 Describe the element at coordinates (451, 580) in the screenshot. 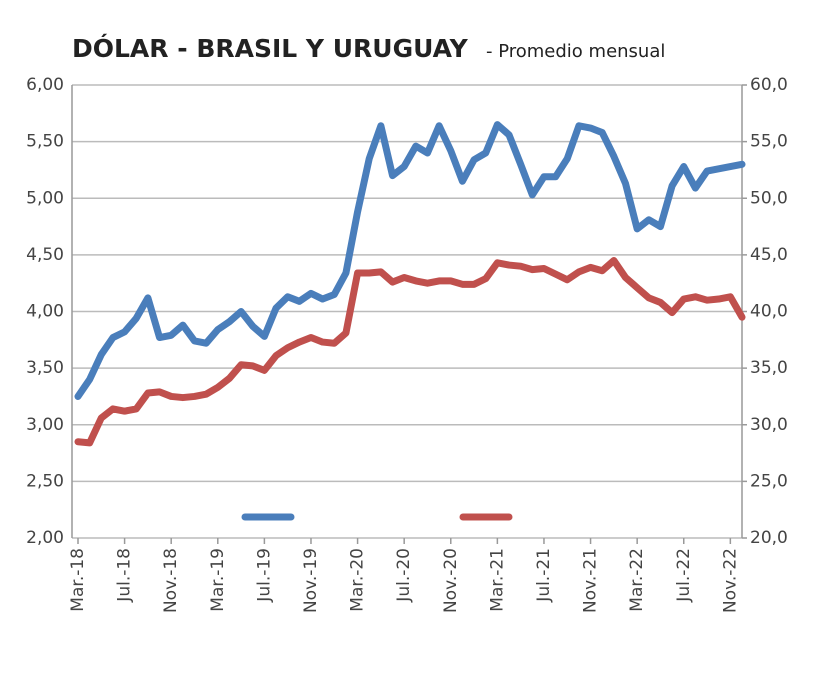

I see `x-tick-label: Nov.-20` at that location.